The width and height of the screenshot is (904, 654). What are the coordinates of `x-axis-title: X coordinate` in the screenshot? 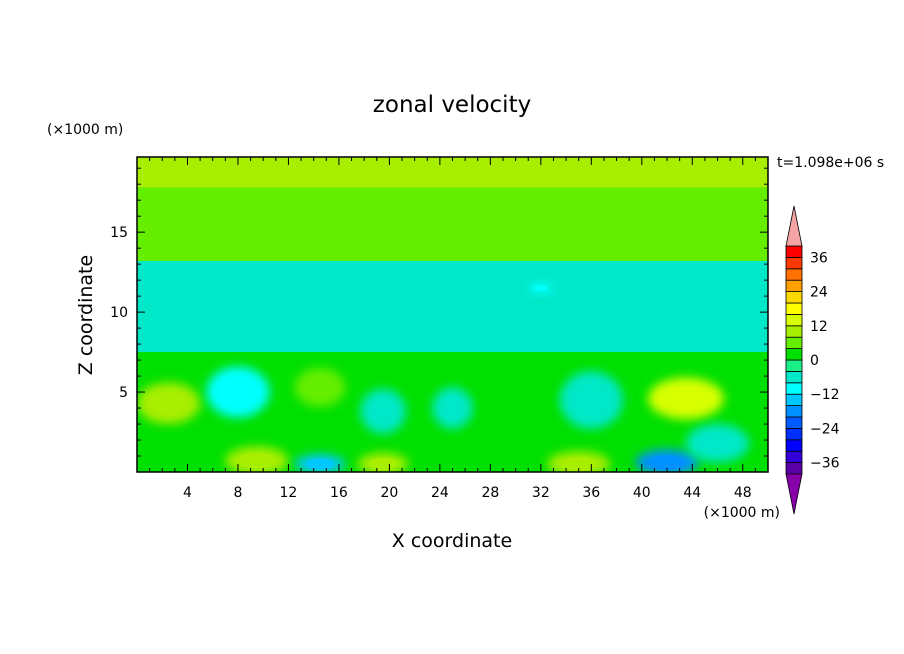 It's located at (452, 541).